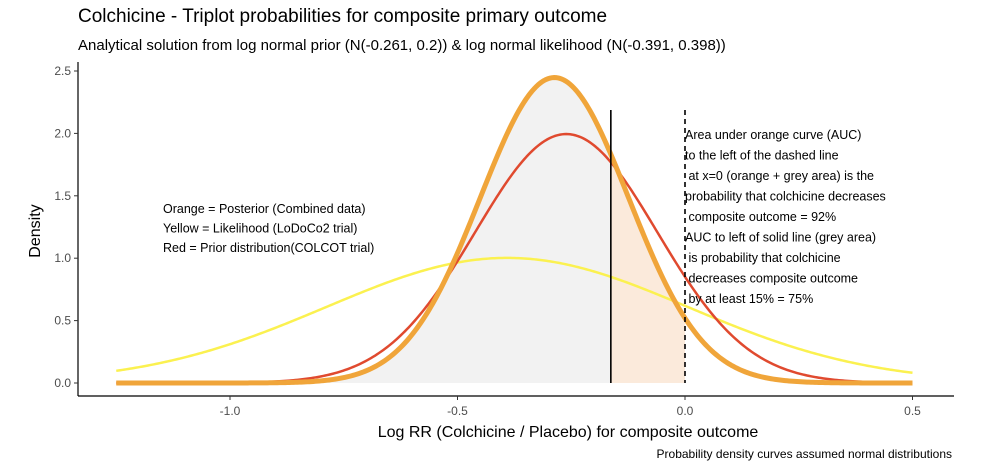  I want to click on annotation-text-line: to the left of the dashed line, so click(762, 156).